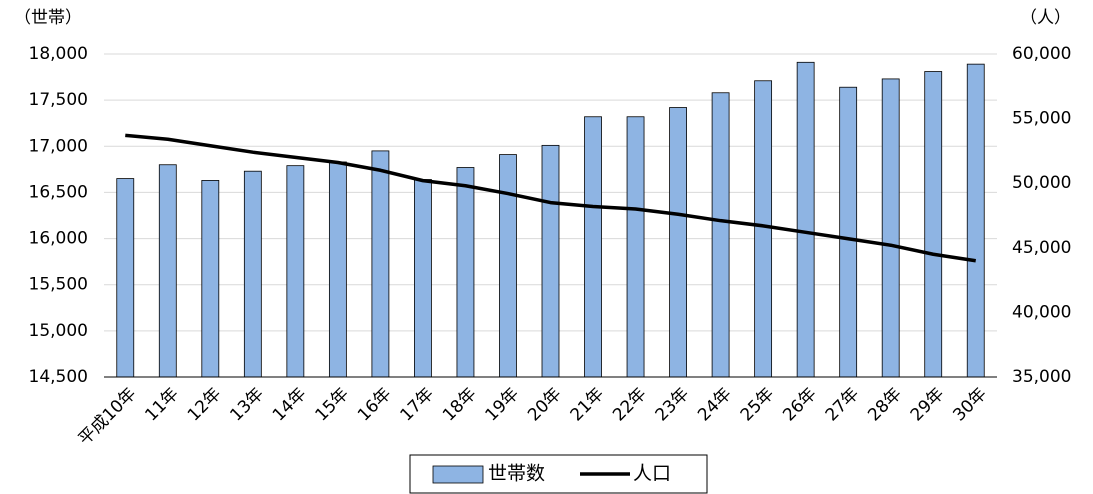 This screenshot has height=494, width=1093. Describe the element at coordinates (58, 285) in the screenshot. I see `y-tick-label: 15,500` at that location.